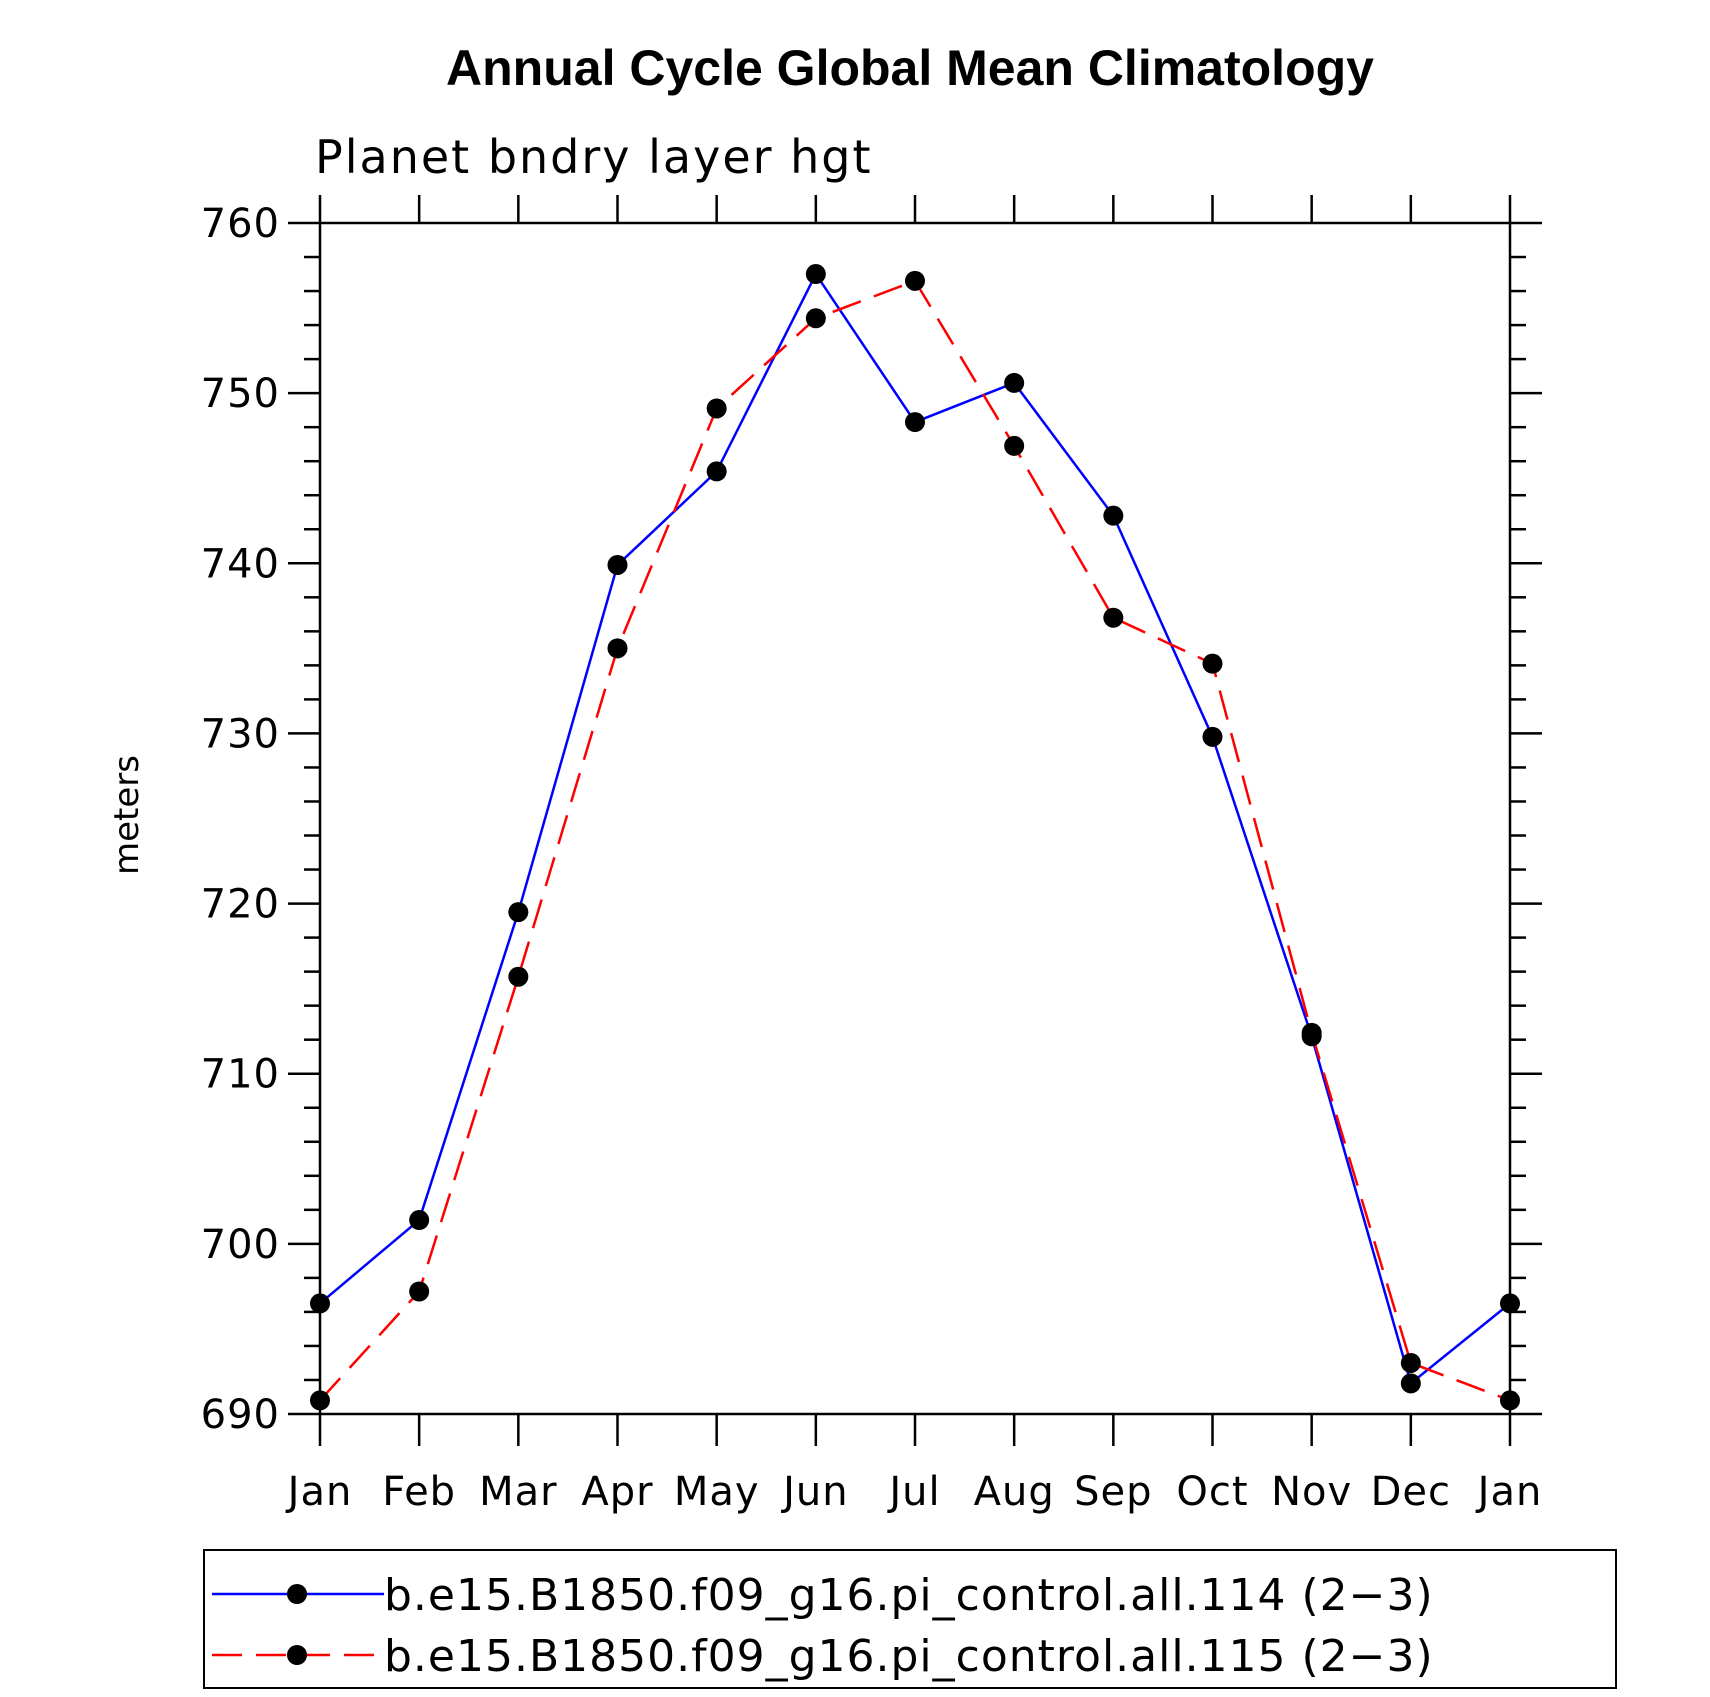 This screenshot has height=1697, width=1710. Describe the element at coordinates (240, 394) in the screenshot. I see `y-tick-label: 750` at that location.